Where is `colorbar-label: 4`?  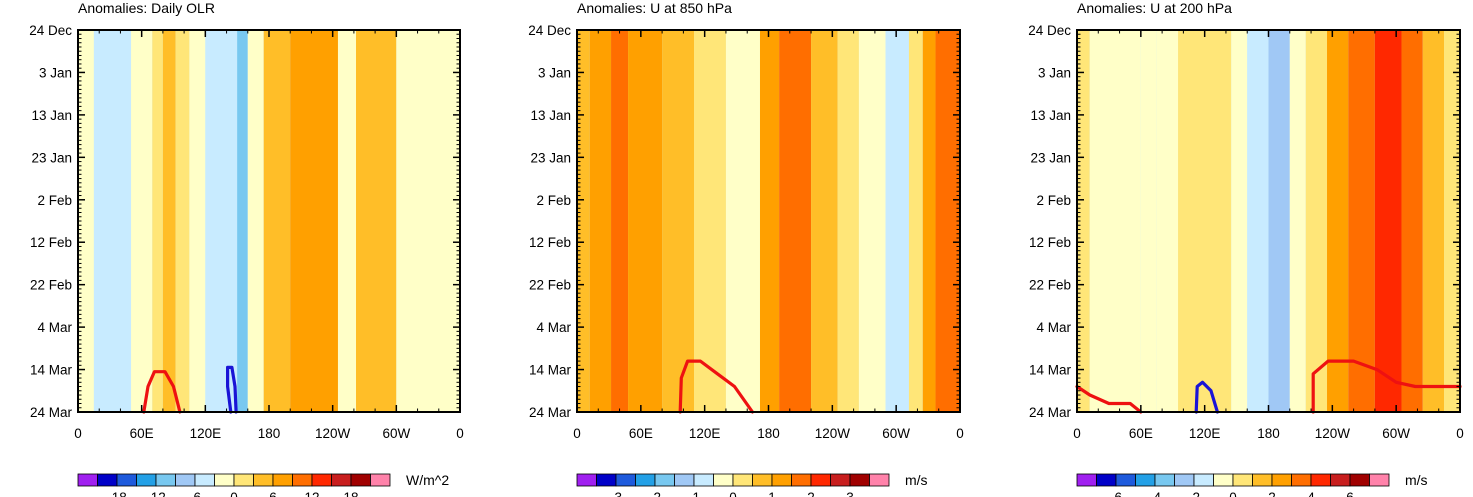
colorbar-label: 4 is located at coordinates (1311, 493).